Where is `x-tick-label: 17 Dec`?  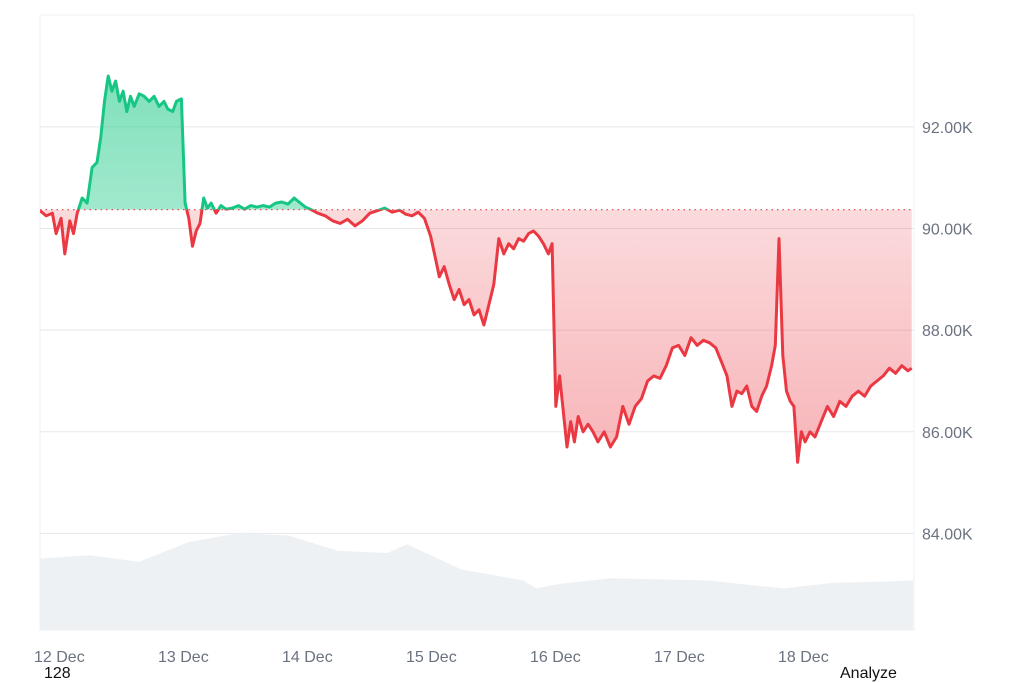
x-tick-label: 17 Dec is located at coordinates (679, 657).